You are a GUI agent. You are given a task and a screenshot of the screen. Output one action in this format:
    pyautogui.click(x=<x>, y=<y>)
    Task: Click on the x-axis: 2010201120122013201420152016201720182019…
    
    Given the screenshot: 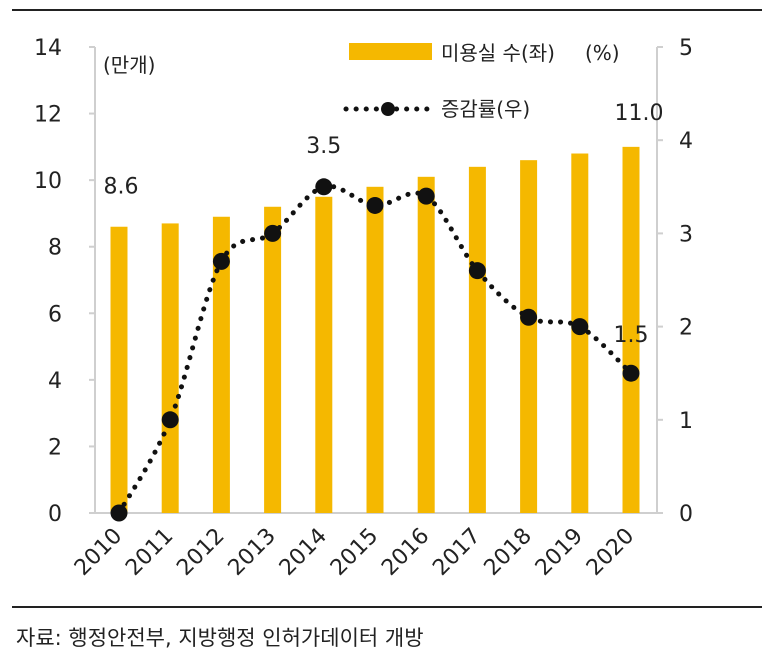 What is the action you would take?
    pyautogui.click(x=354, y=552)
    